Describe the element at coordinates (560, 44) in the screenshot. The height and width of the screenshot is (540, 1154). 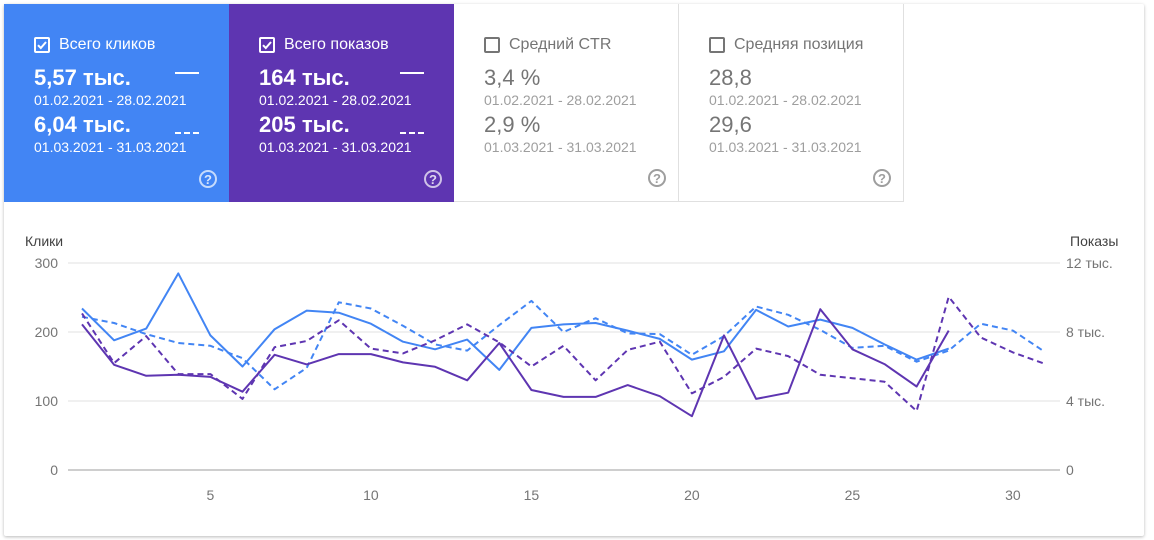
I see `card-label: Средний CTR` at that location.